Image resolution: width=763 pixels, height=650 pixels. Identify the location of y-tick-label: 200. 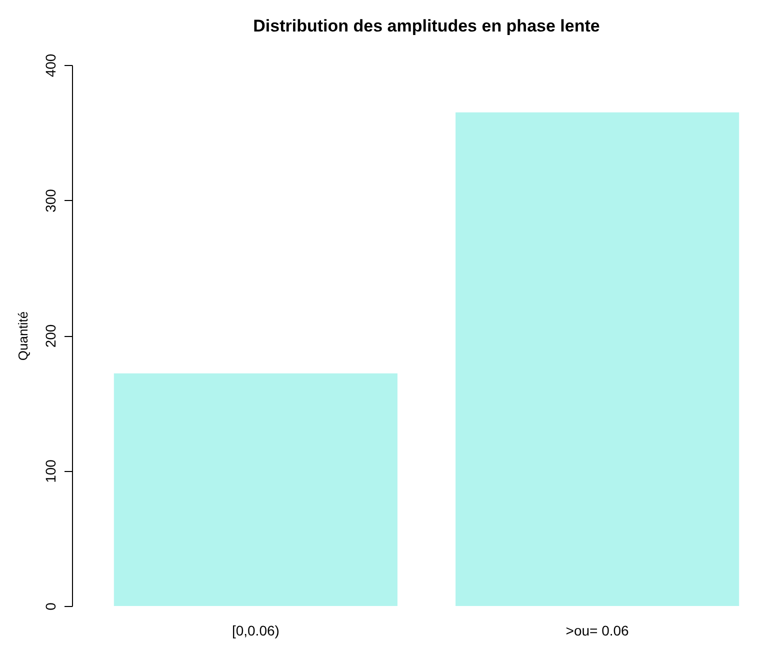
(50, 336).